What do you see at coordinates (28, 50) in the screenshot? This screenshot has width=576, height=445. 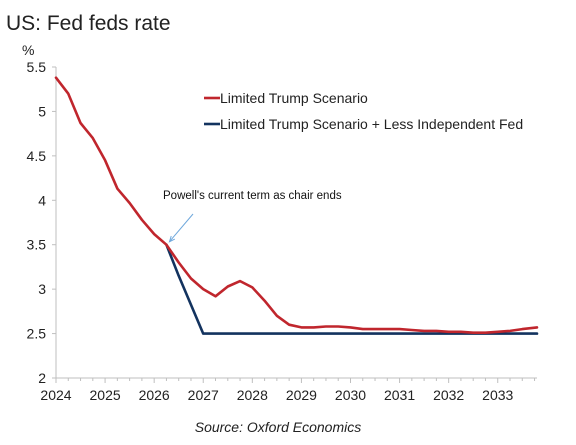 I see `y-axis-unit: %` at bounding box center [28, 50].